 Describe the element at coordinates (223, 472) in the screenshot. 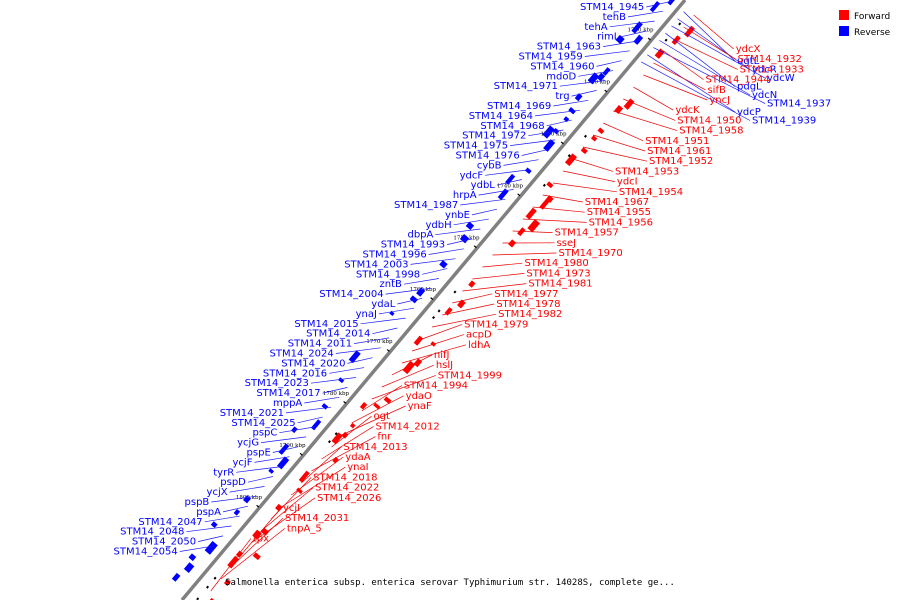

I see `reverse-gene-label: tyrR` at that location.